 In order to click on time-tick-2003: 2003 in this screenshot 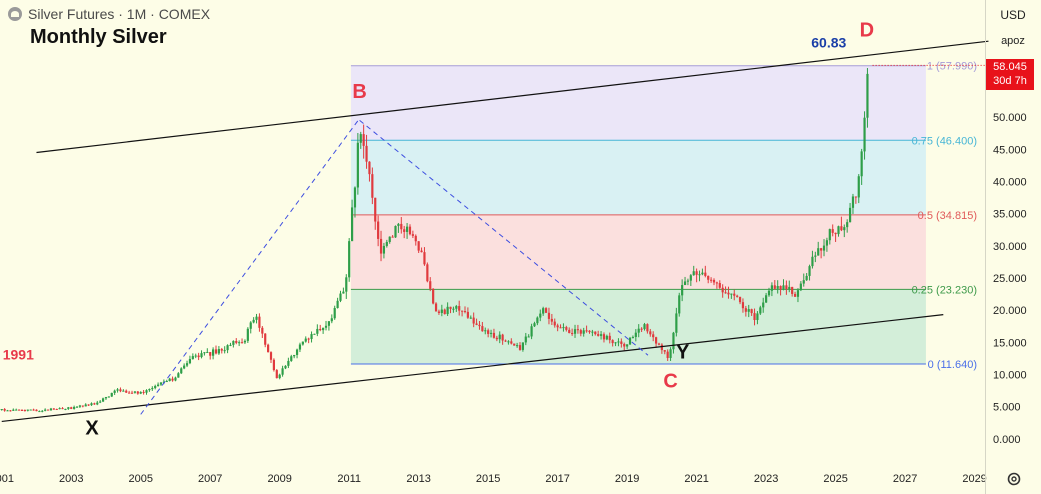, I will do `click(71, 479)`.